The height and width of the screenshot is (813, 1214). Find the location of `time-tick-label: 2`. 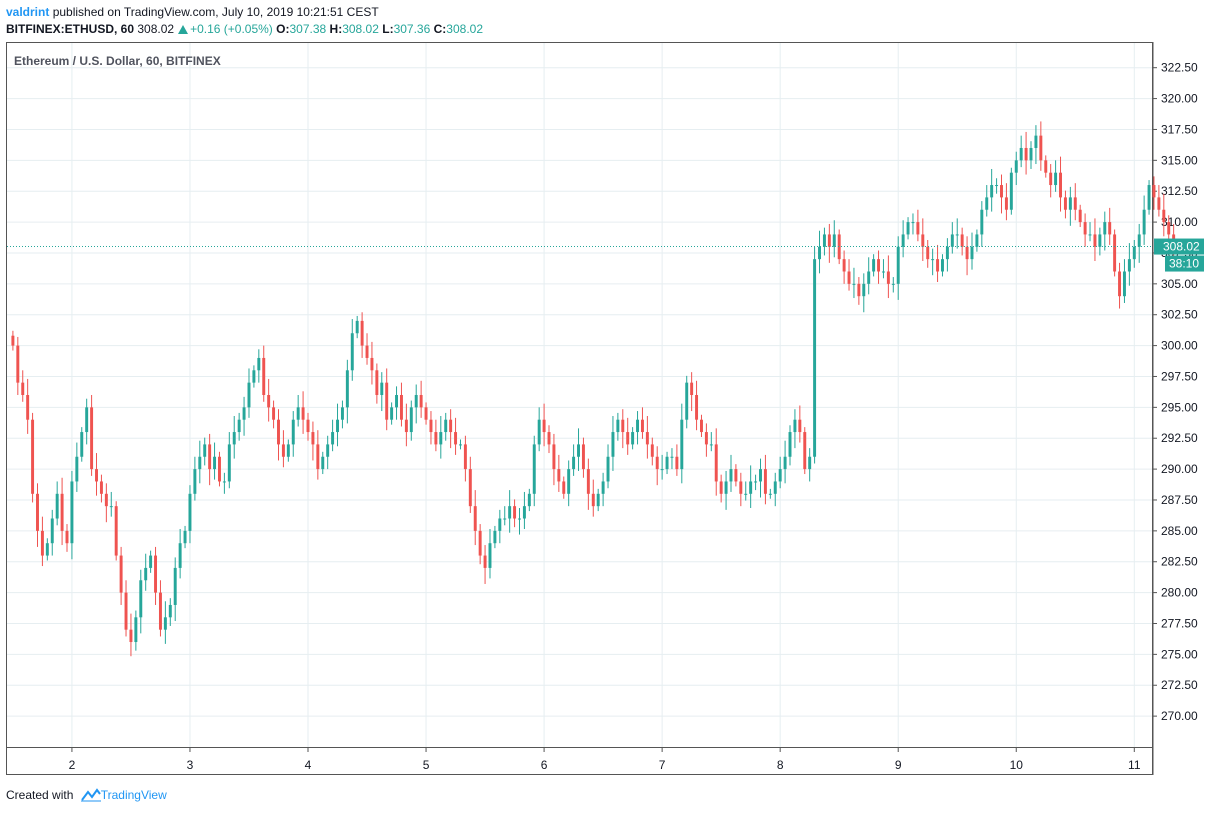

time-tick-label: 2 is located at coordinates (72, 765).